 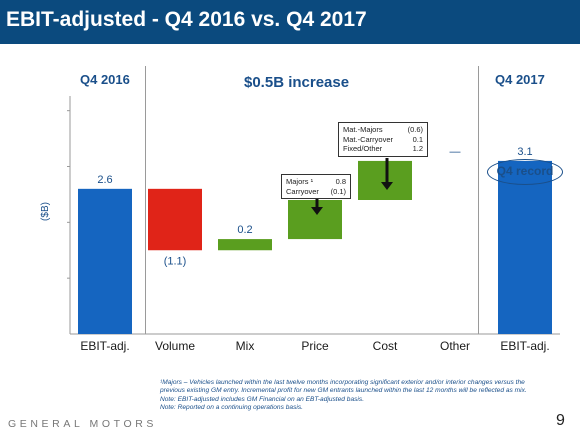 What do you see at coordinates (145, 200) in the screenshot?
I see `left-divider` at bounding box center [145, 200].